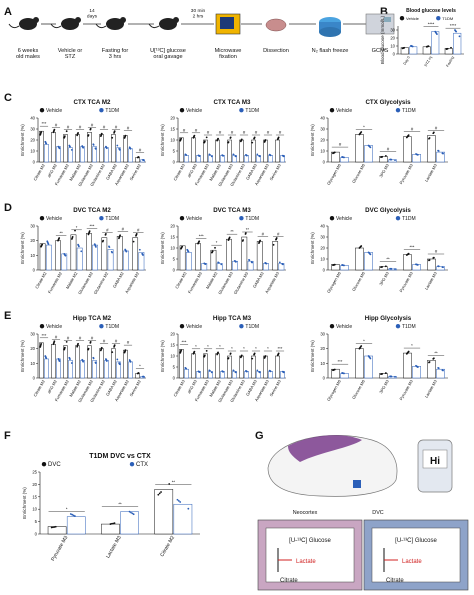 This screenshot has width=474, height=595. Describe the element at coordinates (431, 24) in the screenshot. I see `significance-mark: ****` at that location.